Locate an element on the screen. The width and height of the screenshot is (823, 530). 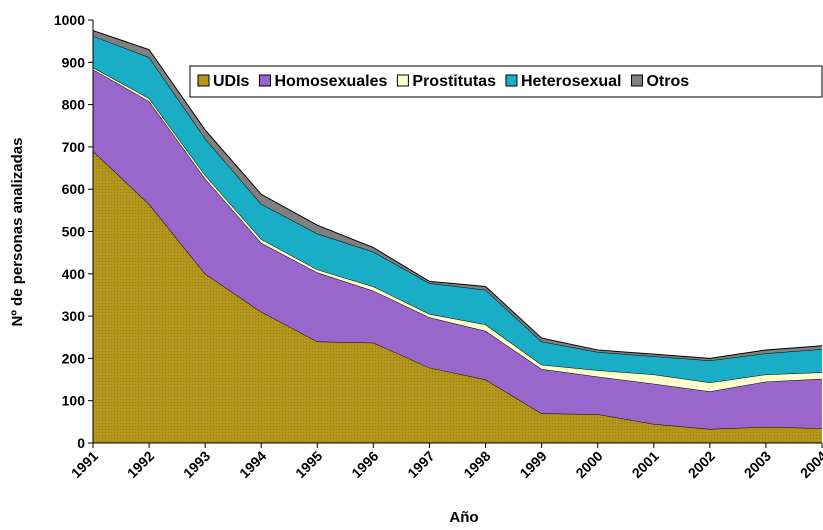
x-tick-label: 1995 is located at coordinates (308, 464).